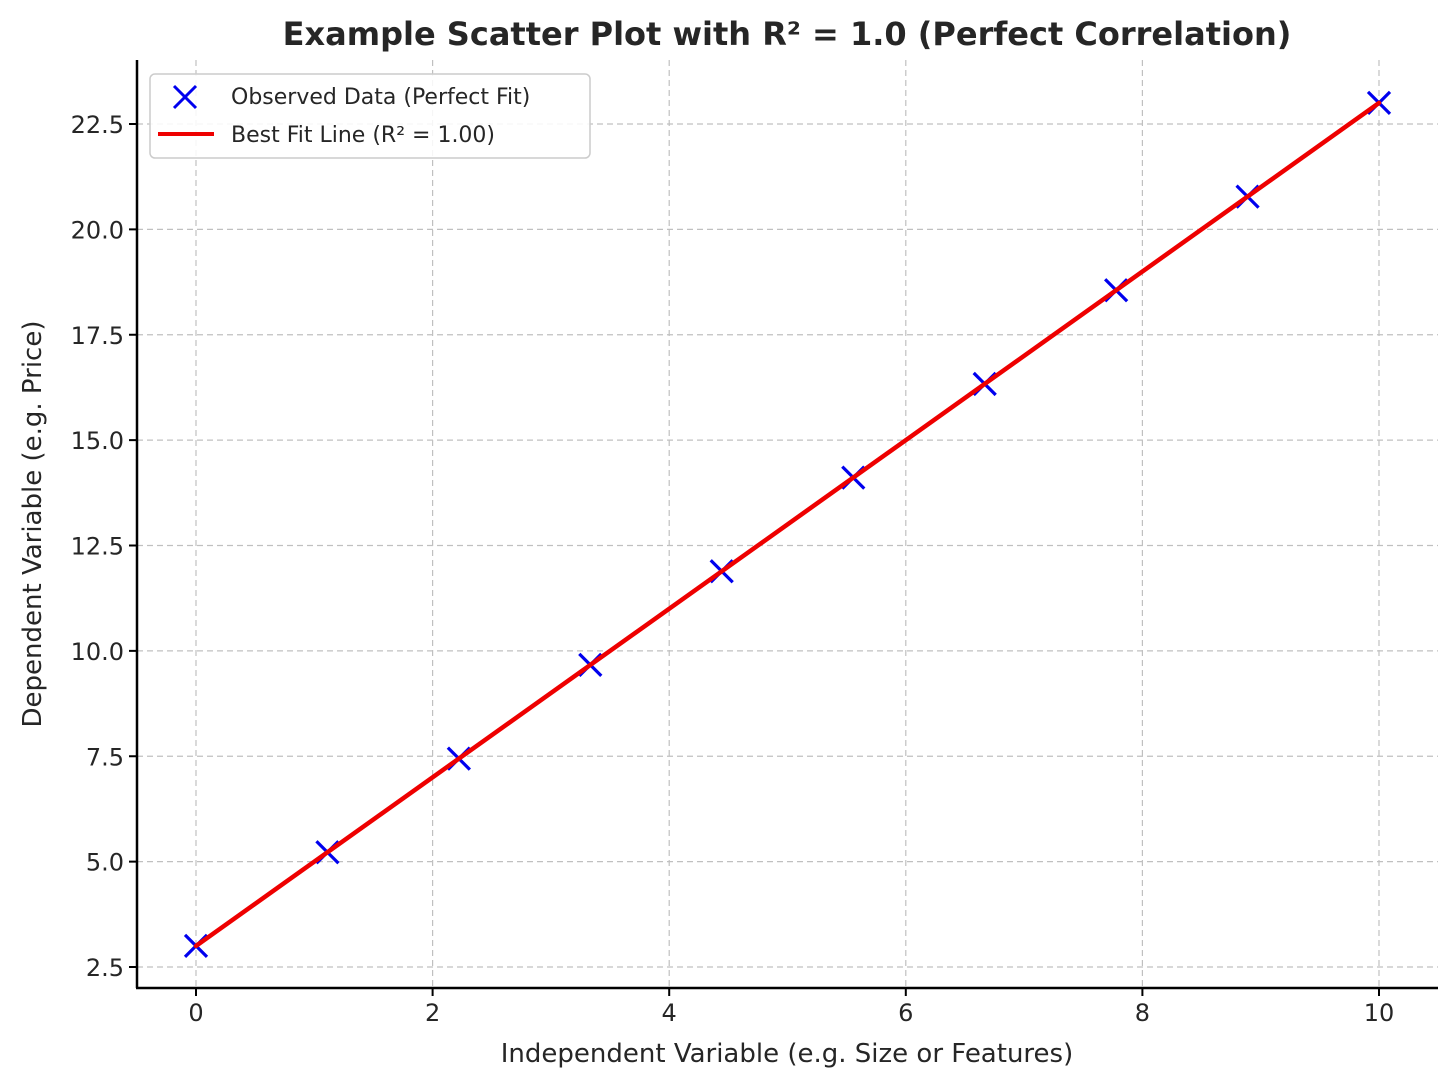  I want to click on x-tick-label: 8, so click(1142, 1013).